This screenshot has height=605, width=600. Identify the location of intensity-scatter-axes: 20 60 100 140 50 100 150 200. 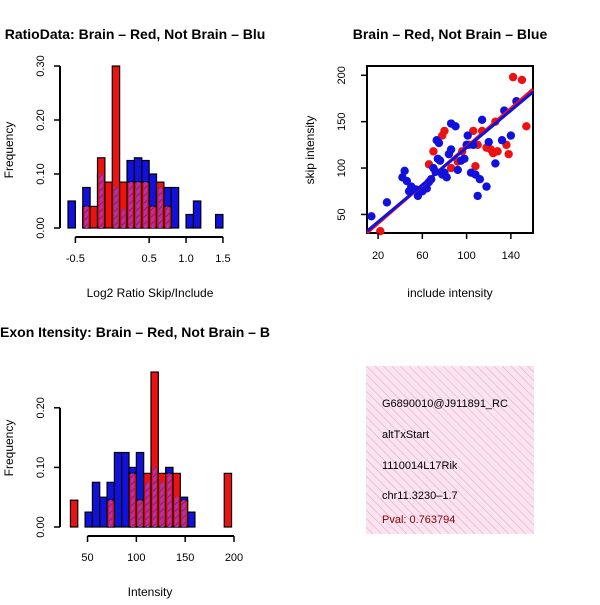
(428, 164).